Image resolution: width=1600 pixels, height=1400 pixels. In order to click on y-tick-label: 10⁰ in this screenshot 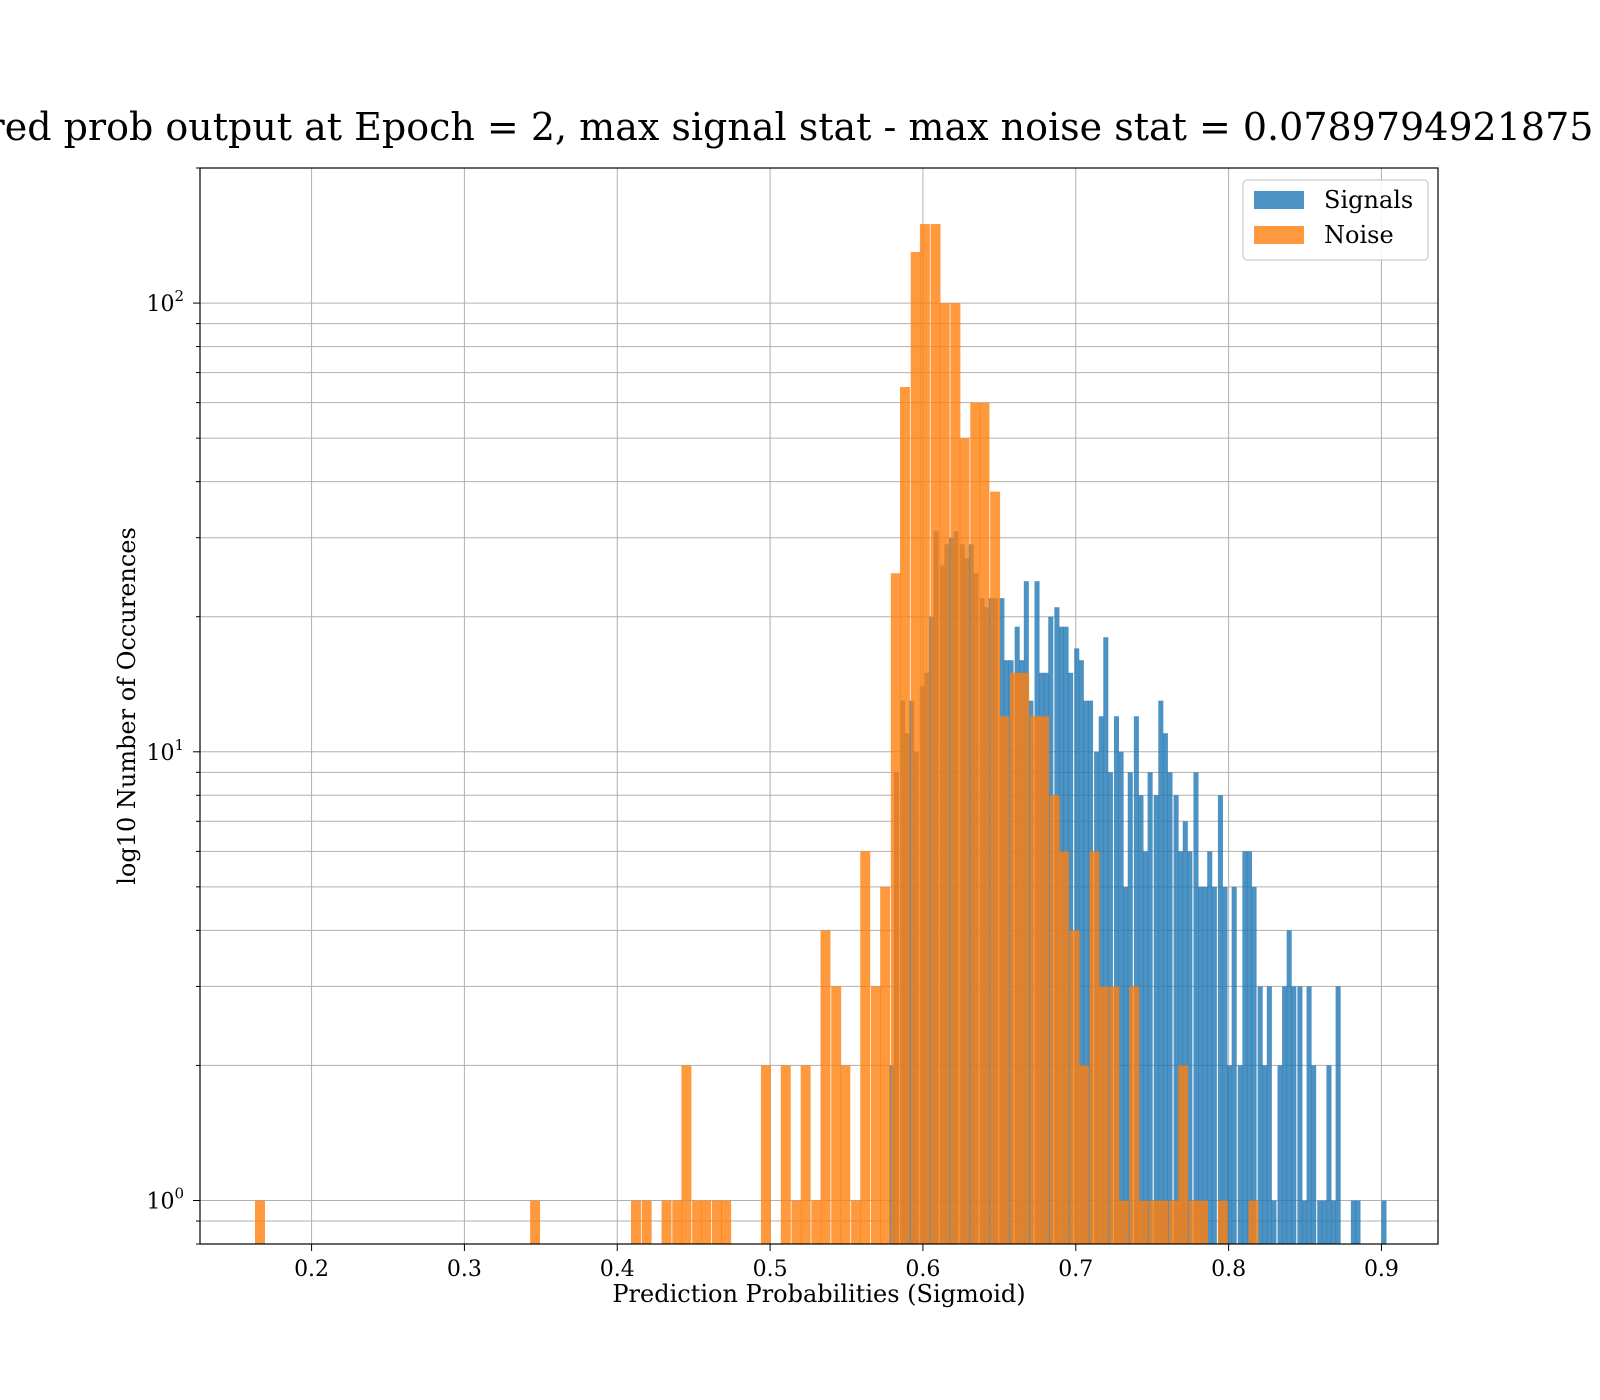, I will do `click(165, 1200)`.